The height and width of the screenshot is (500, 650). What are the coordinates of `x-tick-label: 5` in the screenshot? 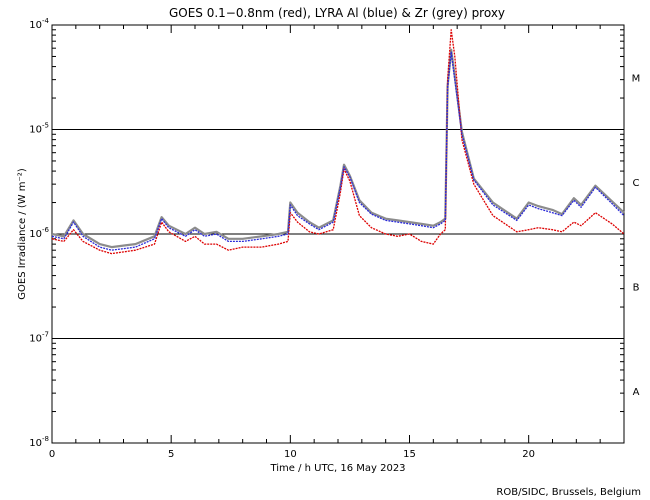 It's located at (171, 454).